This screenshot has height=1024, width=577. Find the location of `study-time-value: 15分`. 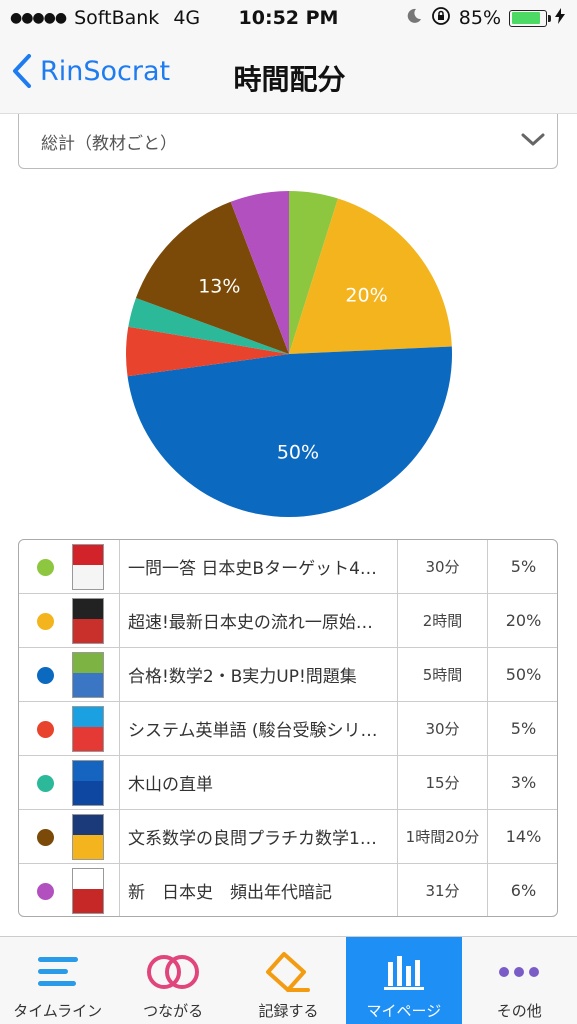

study-time-value: 15分 is located at coordinates (442, 782).